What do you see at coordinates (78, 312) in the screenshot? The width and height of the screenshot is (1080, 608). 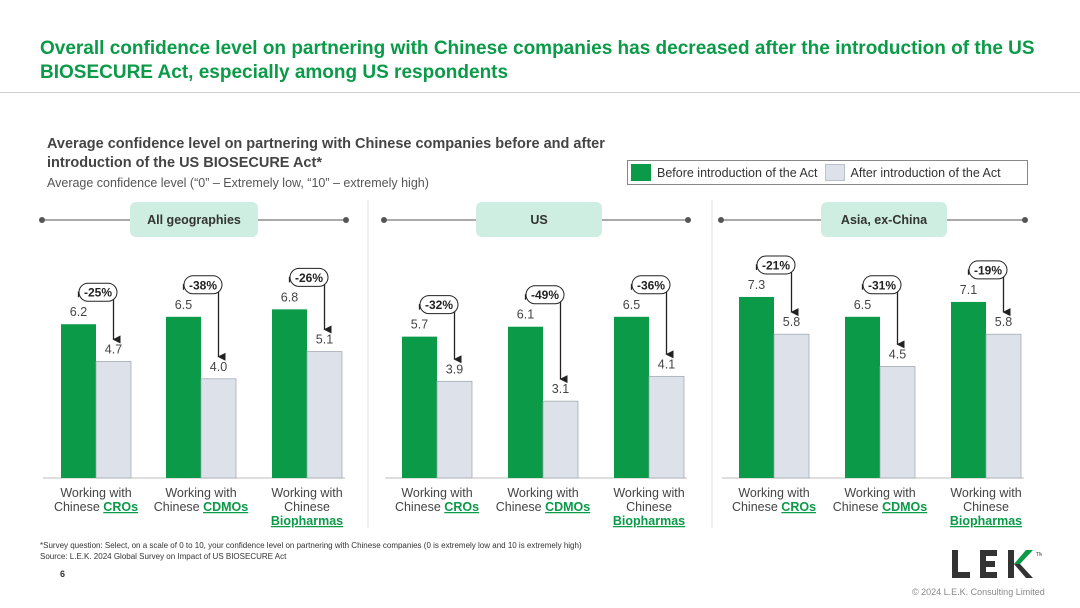 I see `data-label-before: 6.2` at bounding box center [78, 312].